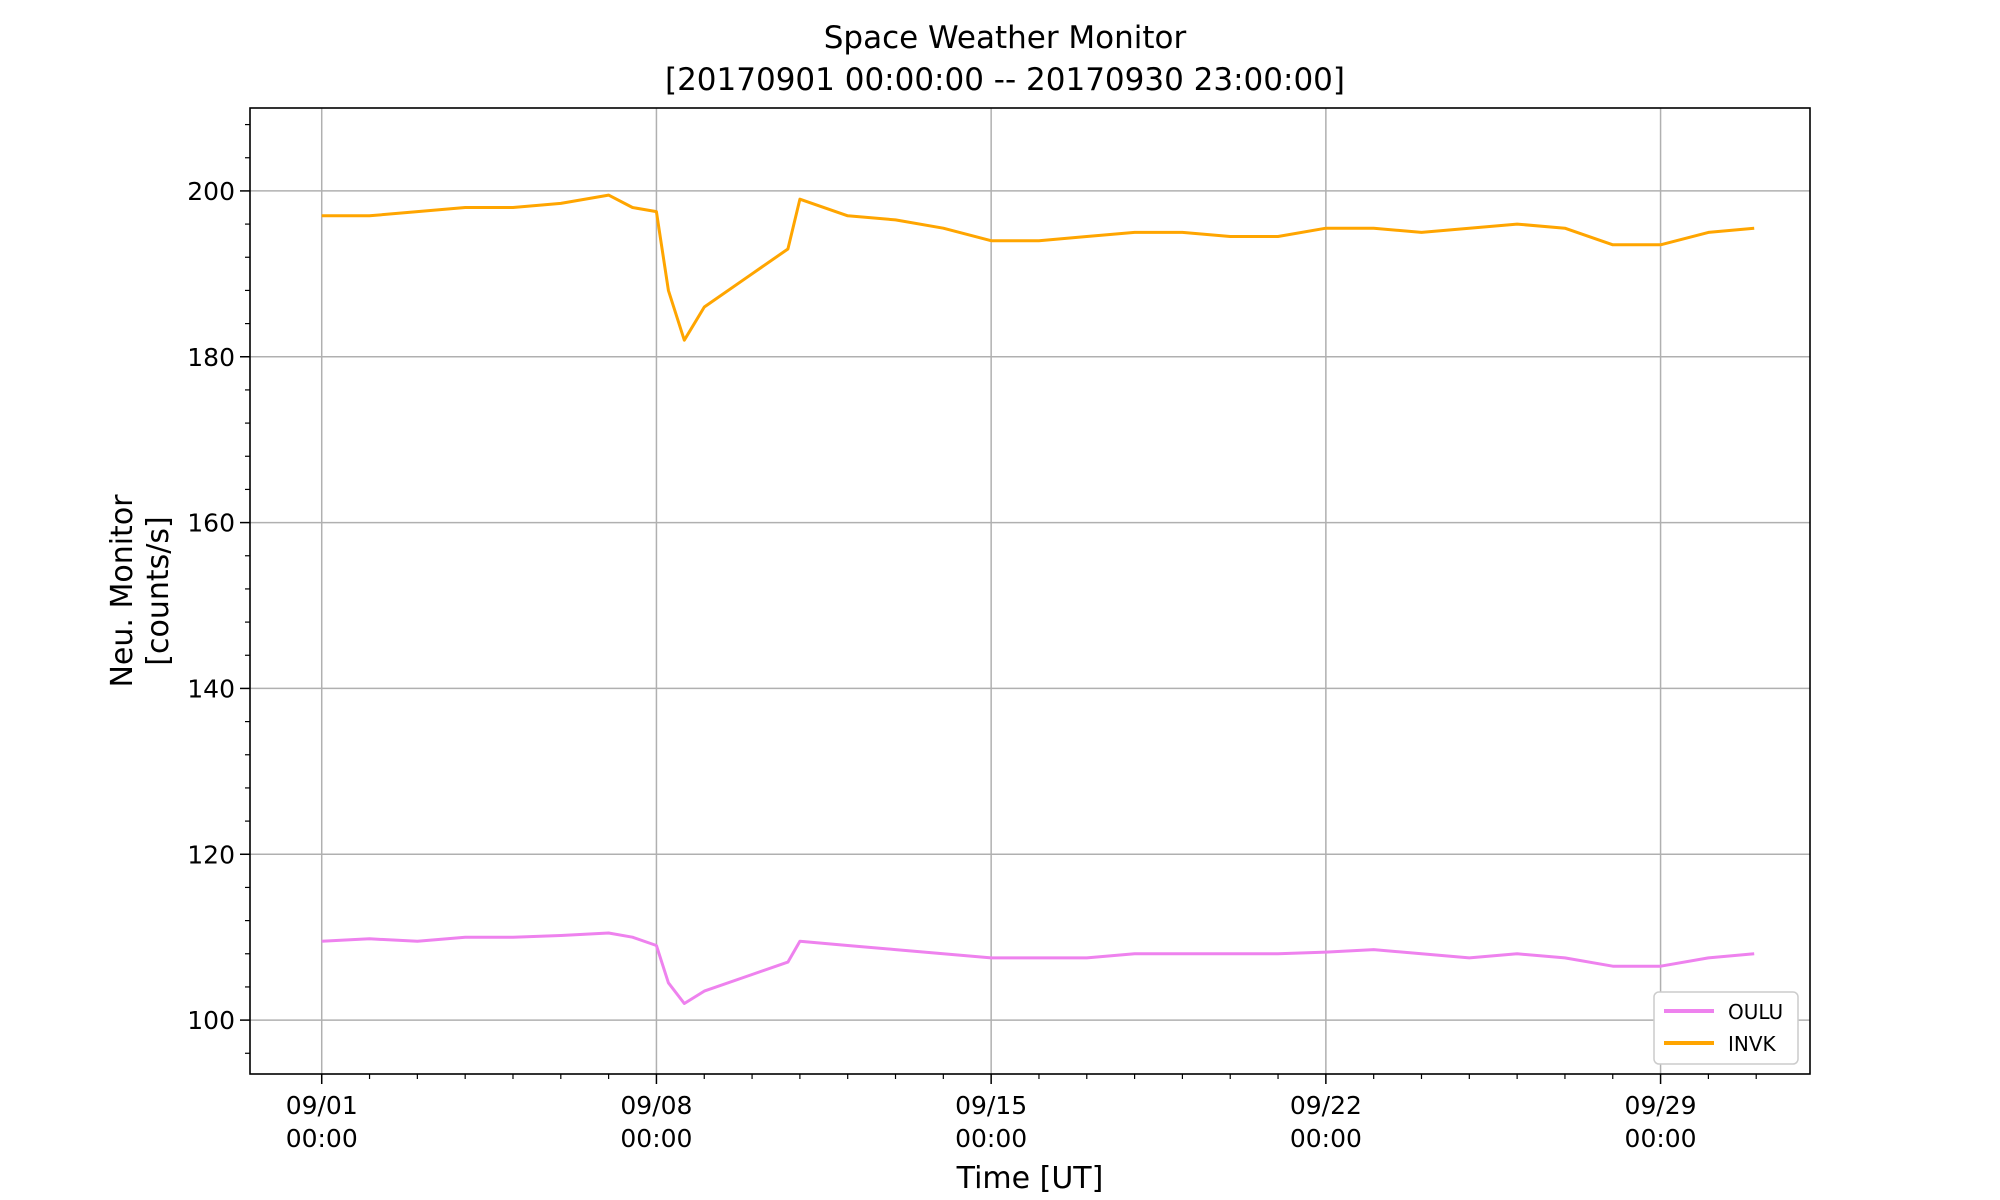 Image resolution: width=2000 pixels, height=1200 pixels. Describe the element at coordinates (211, 357) in the screenshot. I see `y-tick-label: 180` at that location.